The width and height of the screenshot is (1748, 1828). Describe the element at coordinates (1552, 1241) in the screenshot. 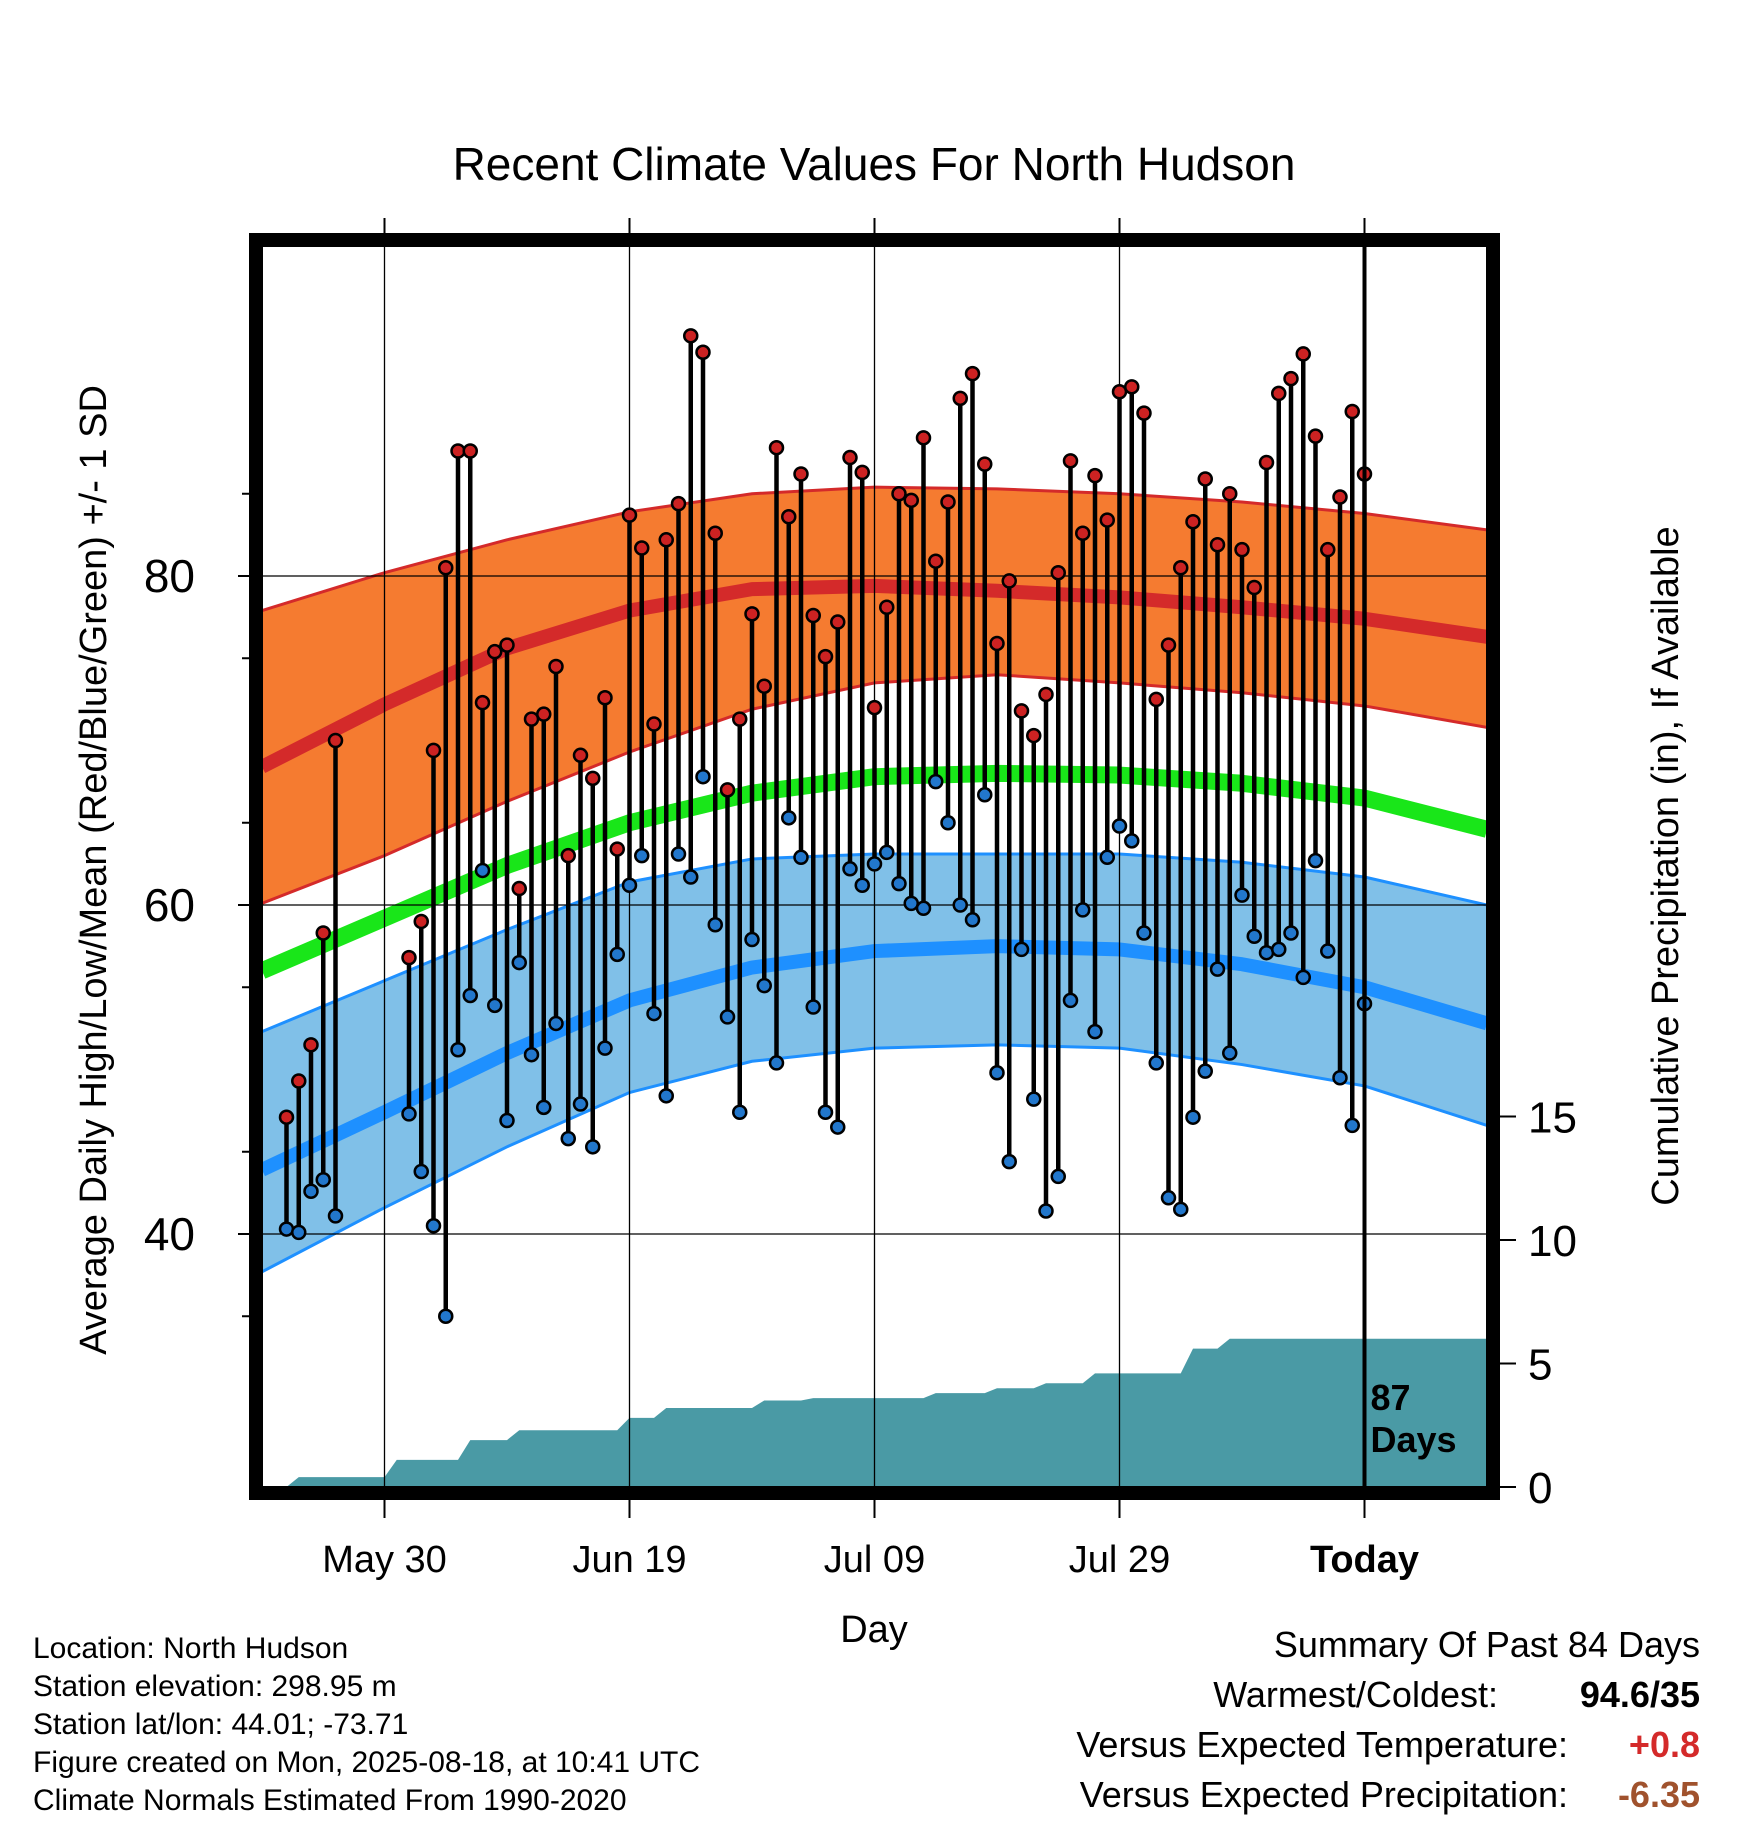

I see `y-right-tick-label: 10` at that location.